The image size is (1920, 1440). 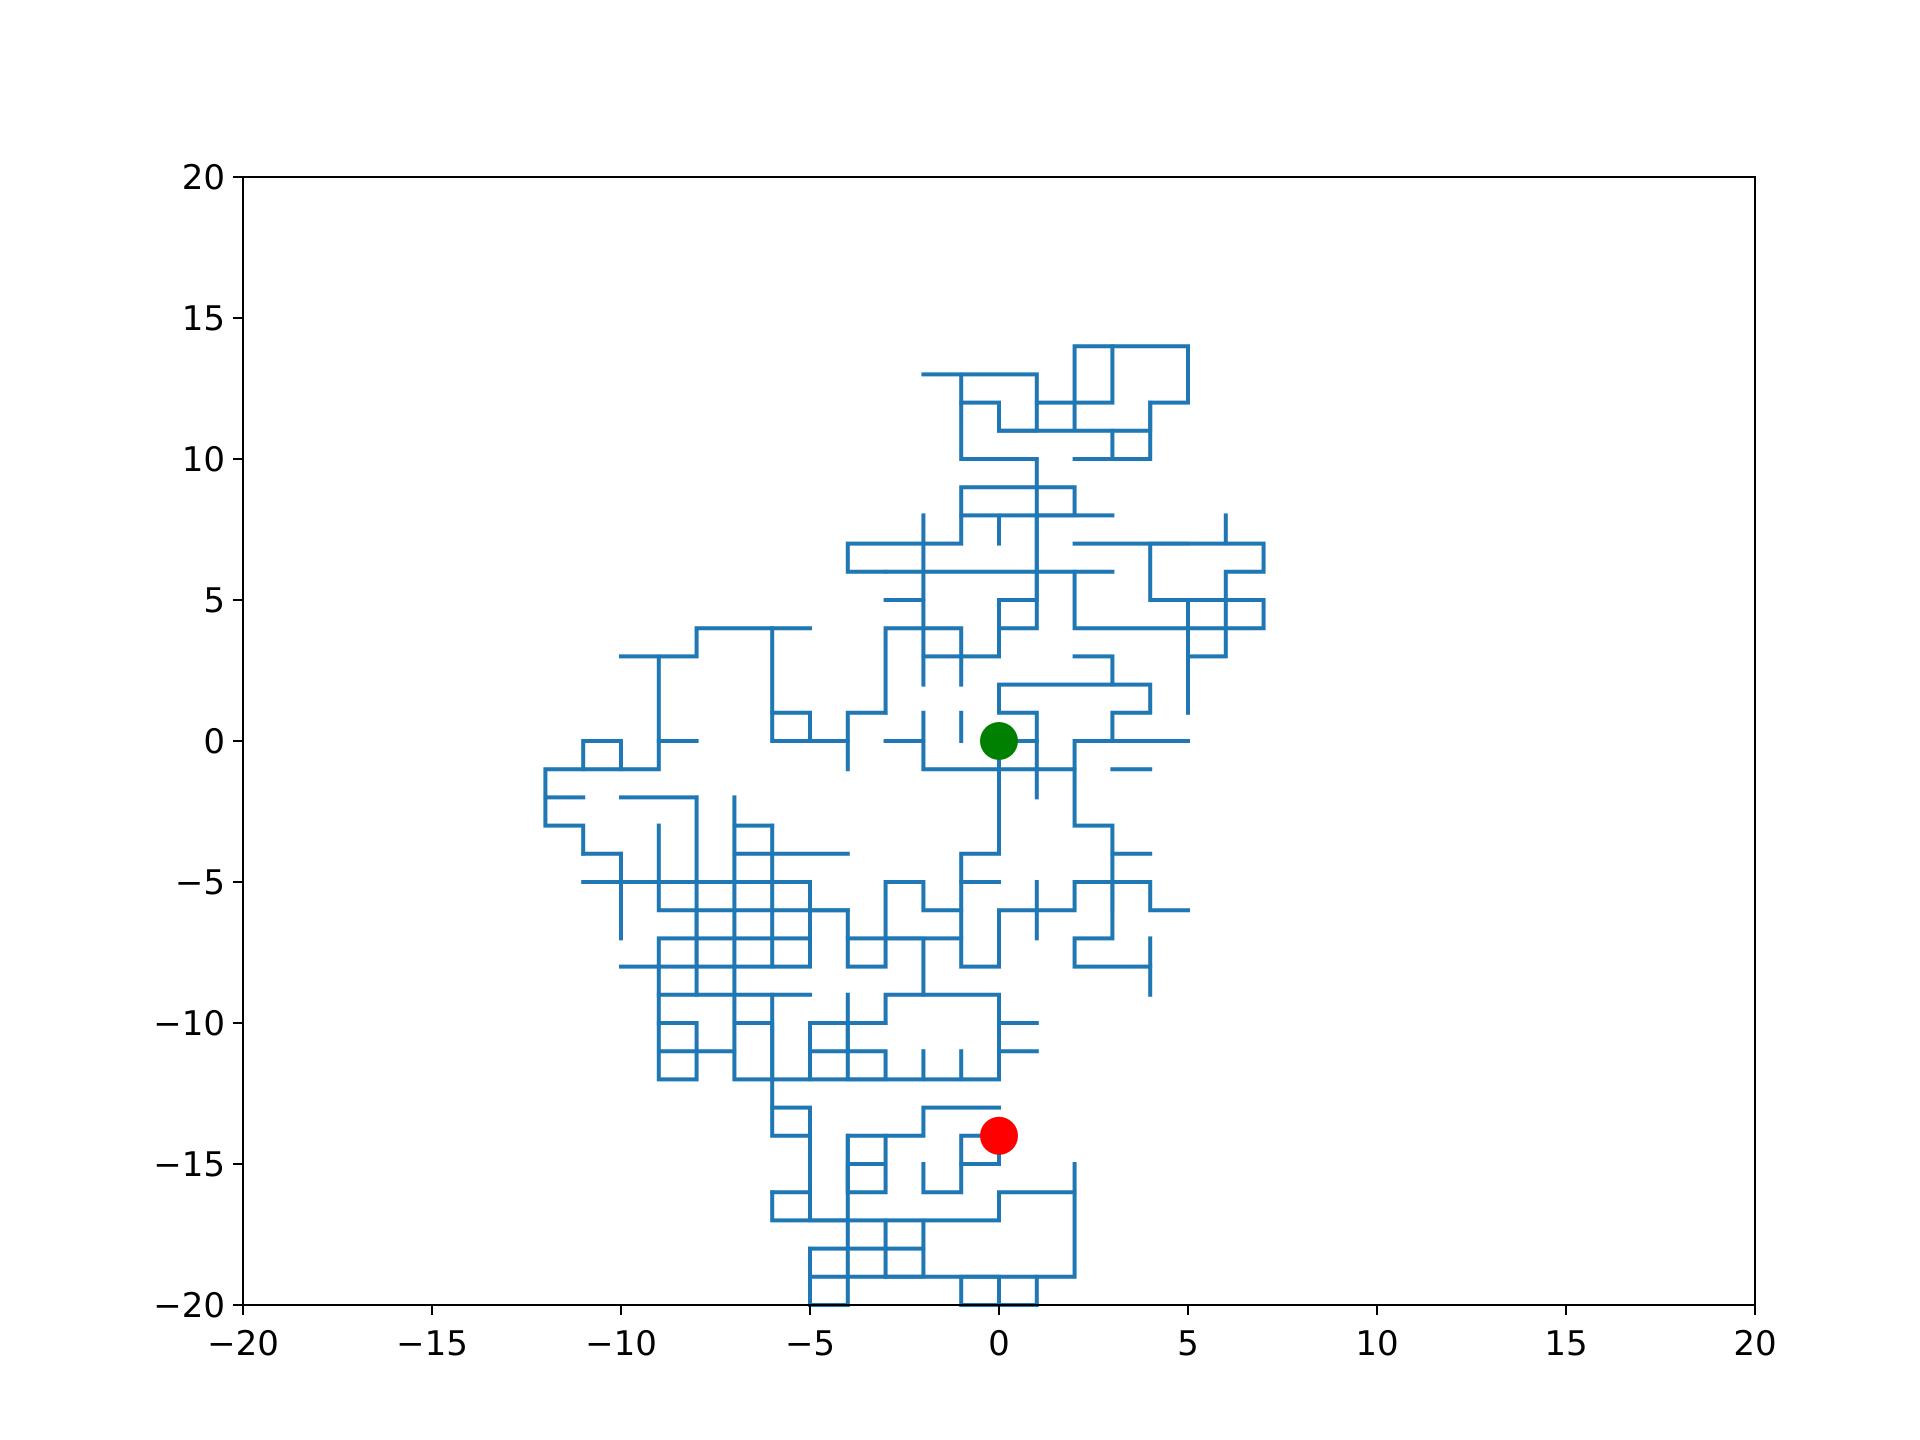 I want to click on markers, so click(x=999, y=938).